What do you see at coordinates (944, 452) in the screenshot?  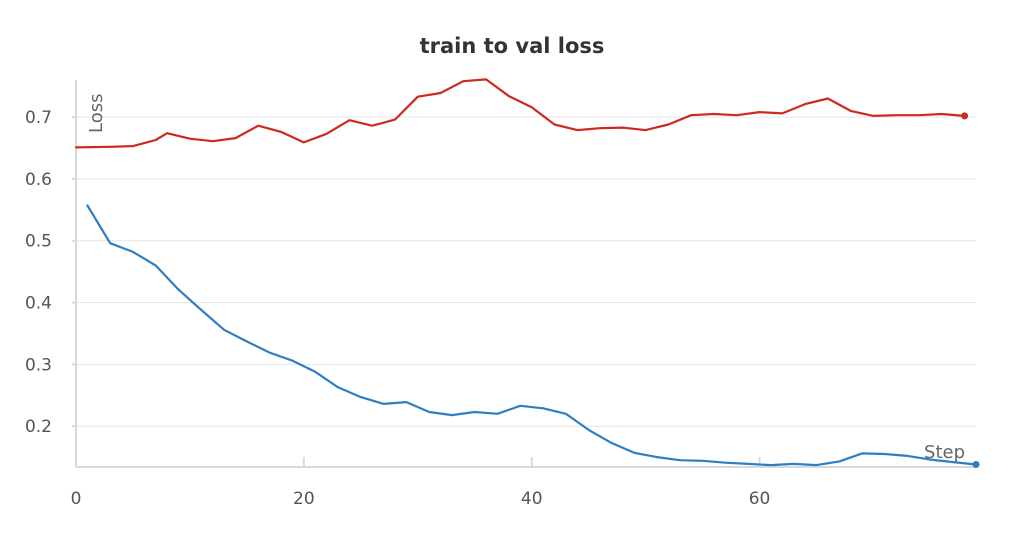 I see `x-axis-title: Step` at bounding box center [944, 452].